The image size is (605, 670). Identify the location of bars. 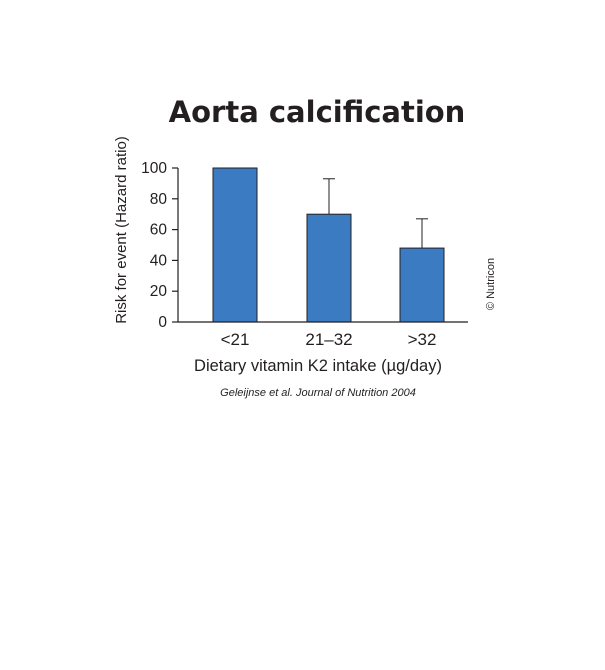
(328, 245).